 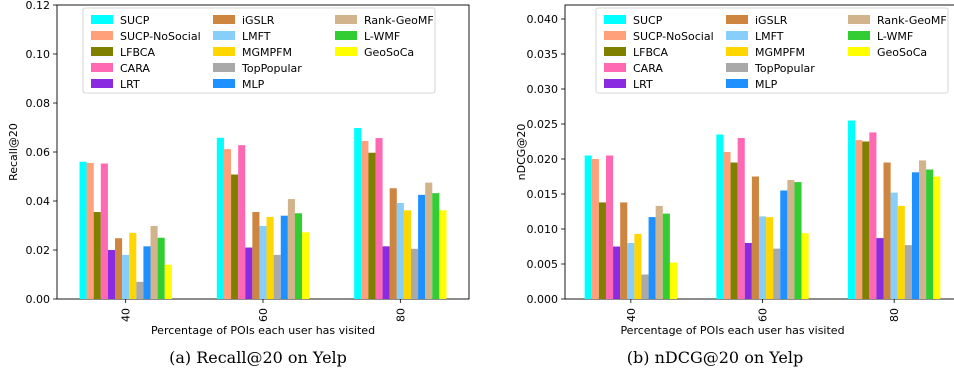 I want to click on legend-label: CARA, so click(x=135, y=68).